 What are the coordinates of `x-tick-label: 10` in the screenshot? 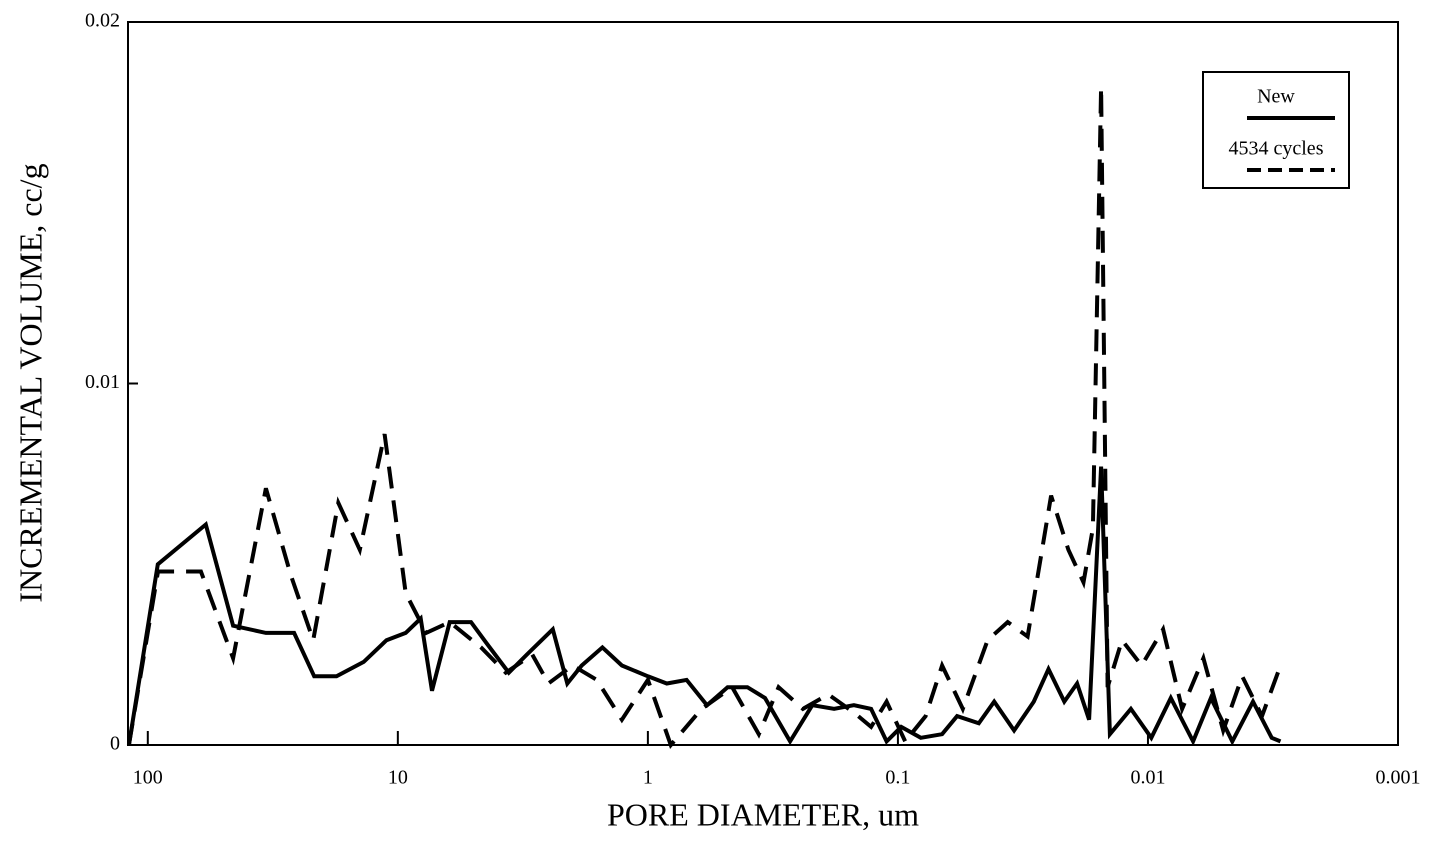 It's located at (398, 778).